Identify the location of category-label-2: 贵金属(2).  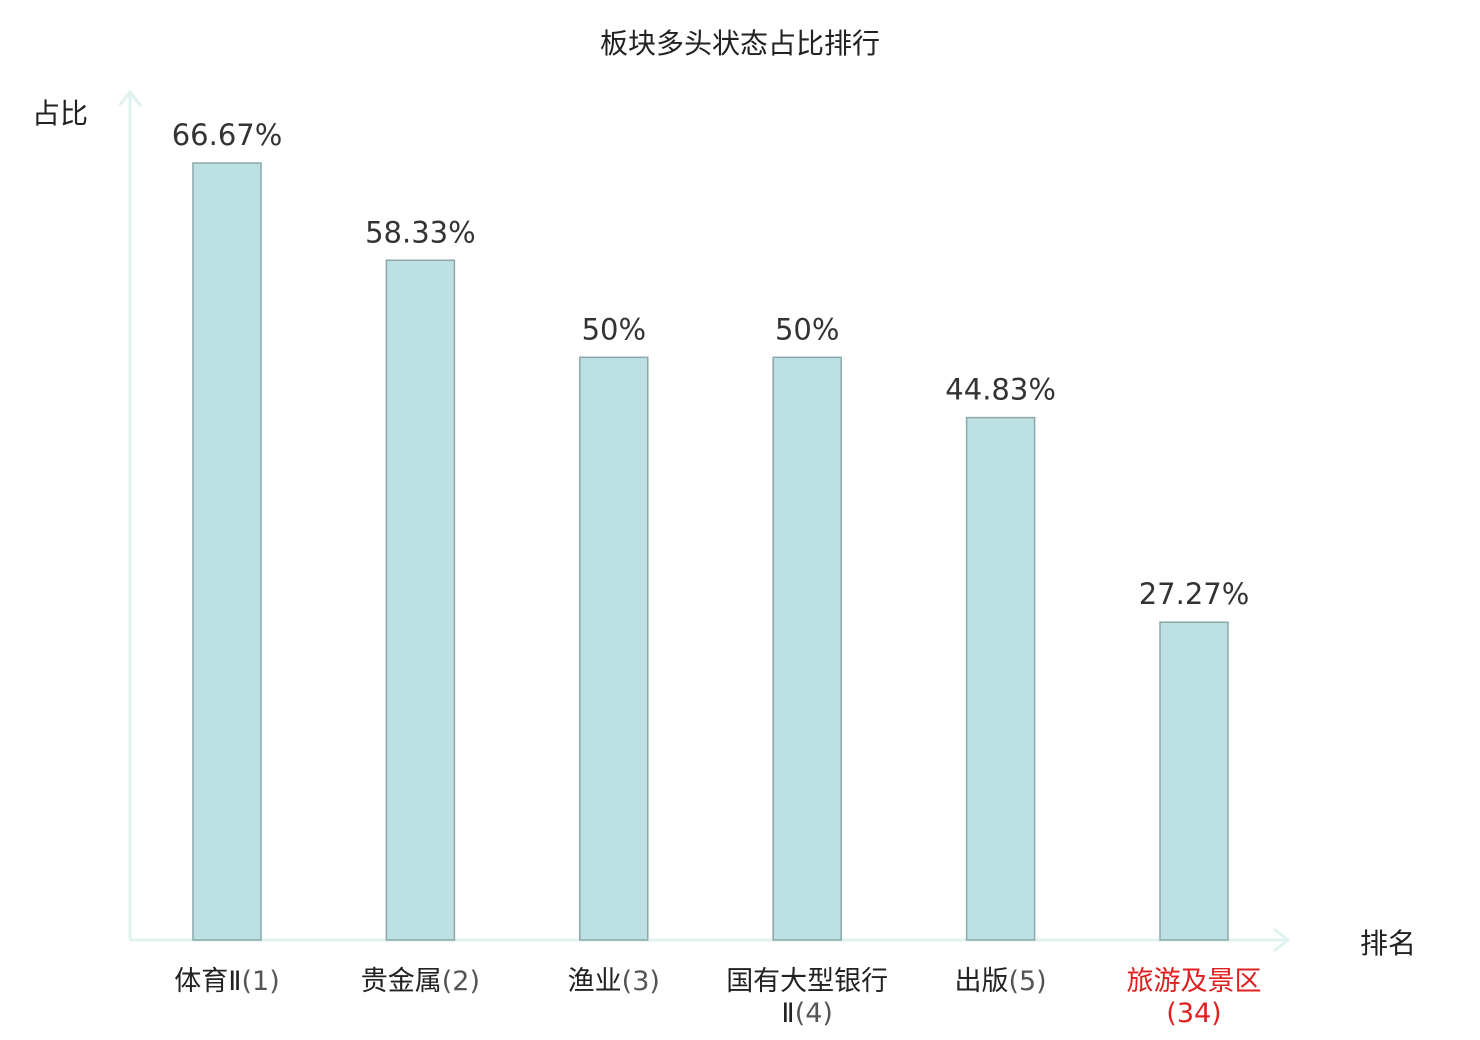
(420, 982).